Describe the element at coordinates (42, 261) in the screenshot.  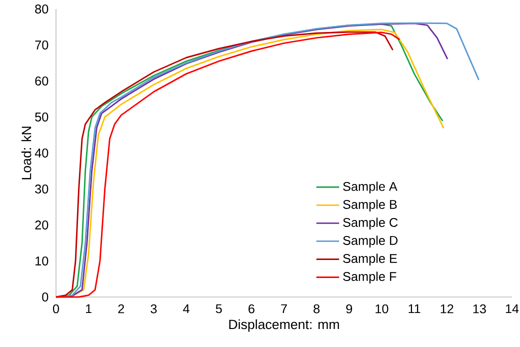
I see `y-tick-label: 10` at that location.